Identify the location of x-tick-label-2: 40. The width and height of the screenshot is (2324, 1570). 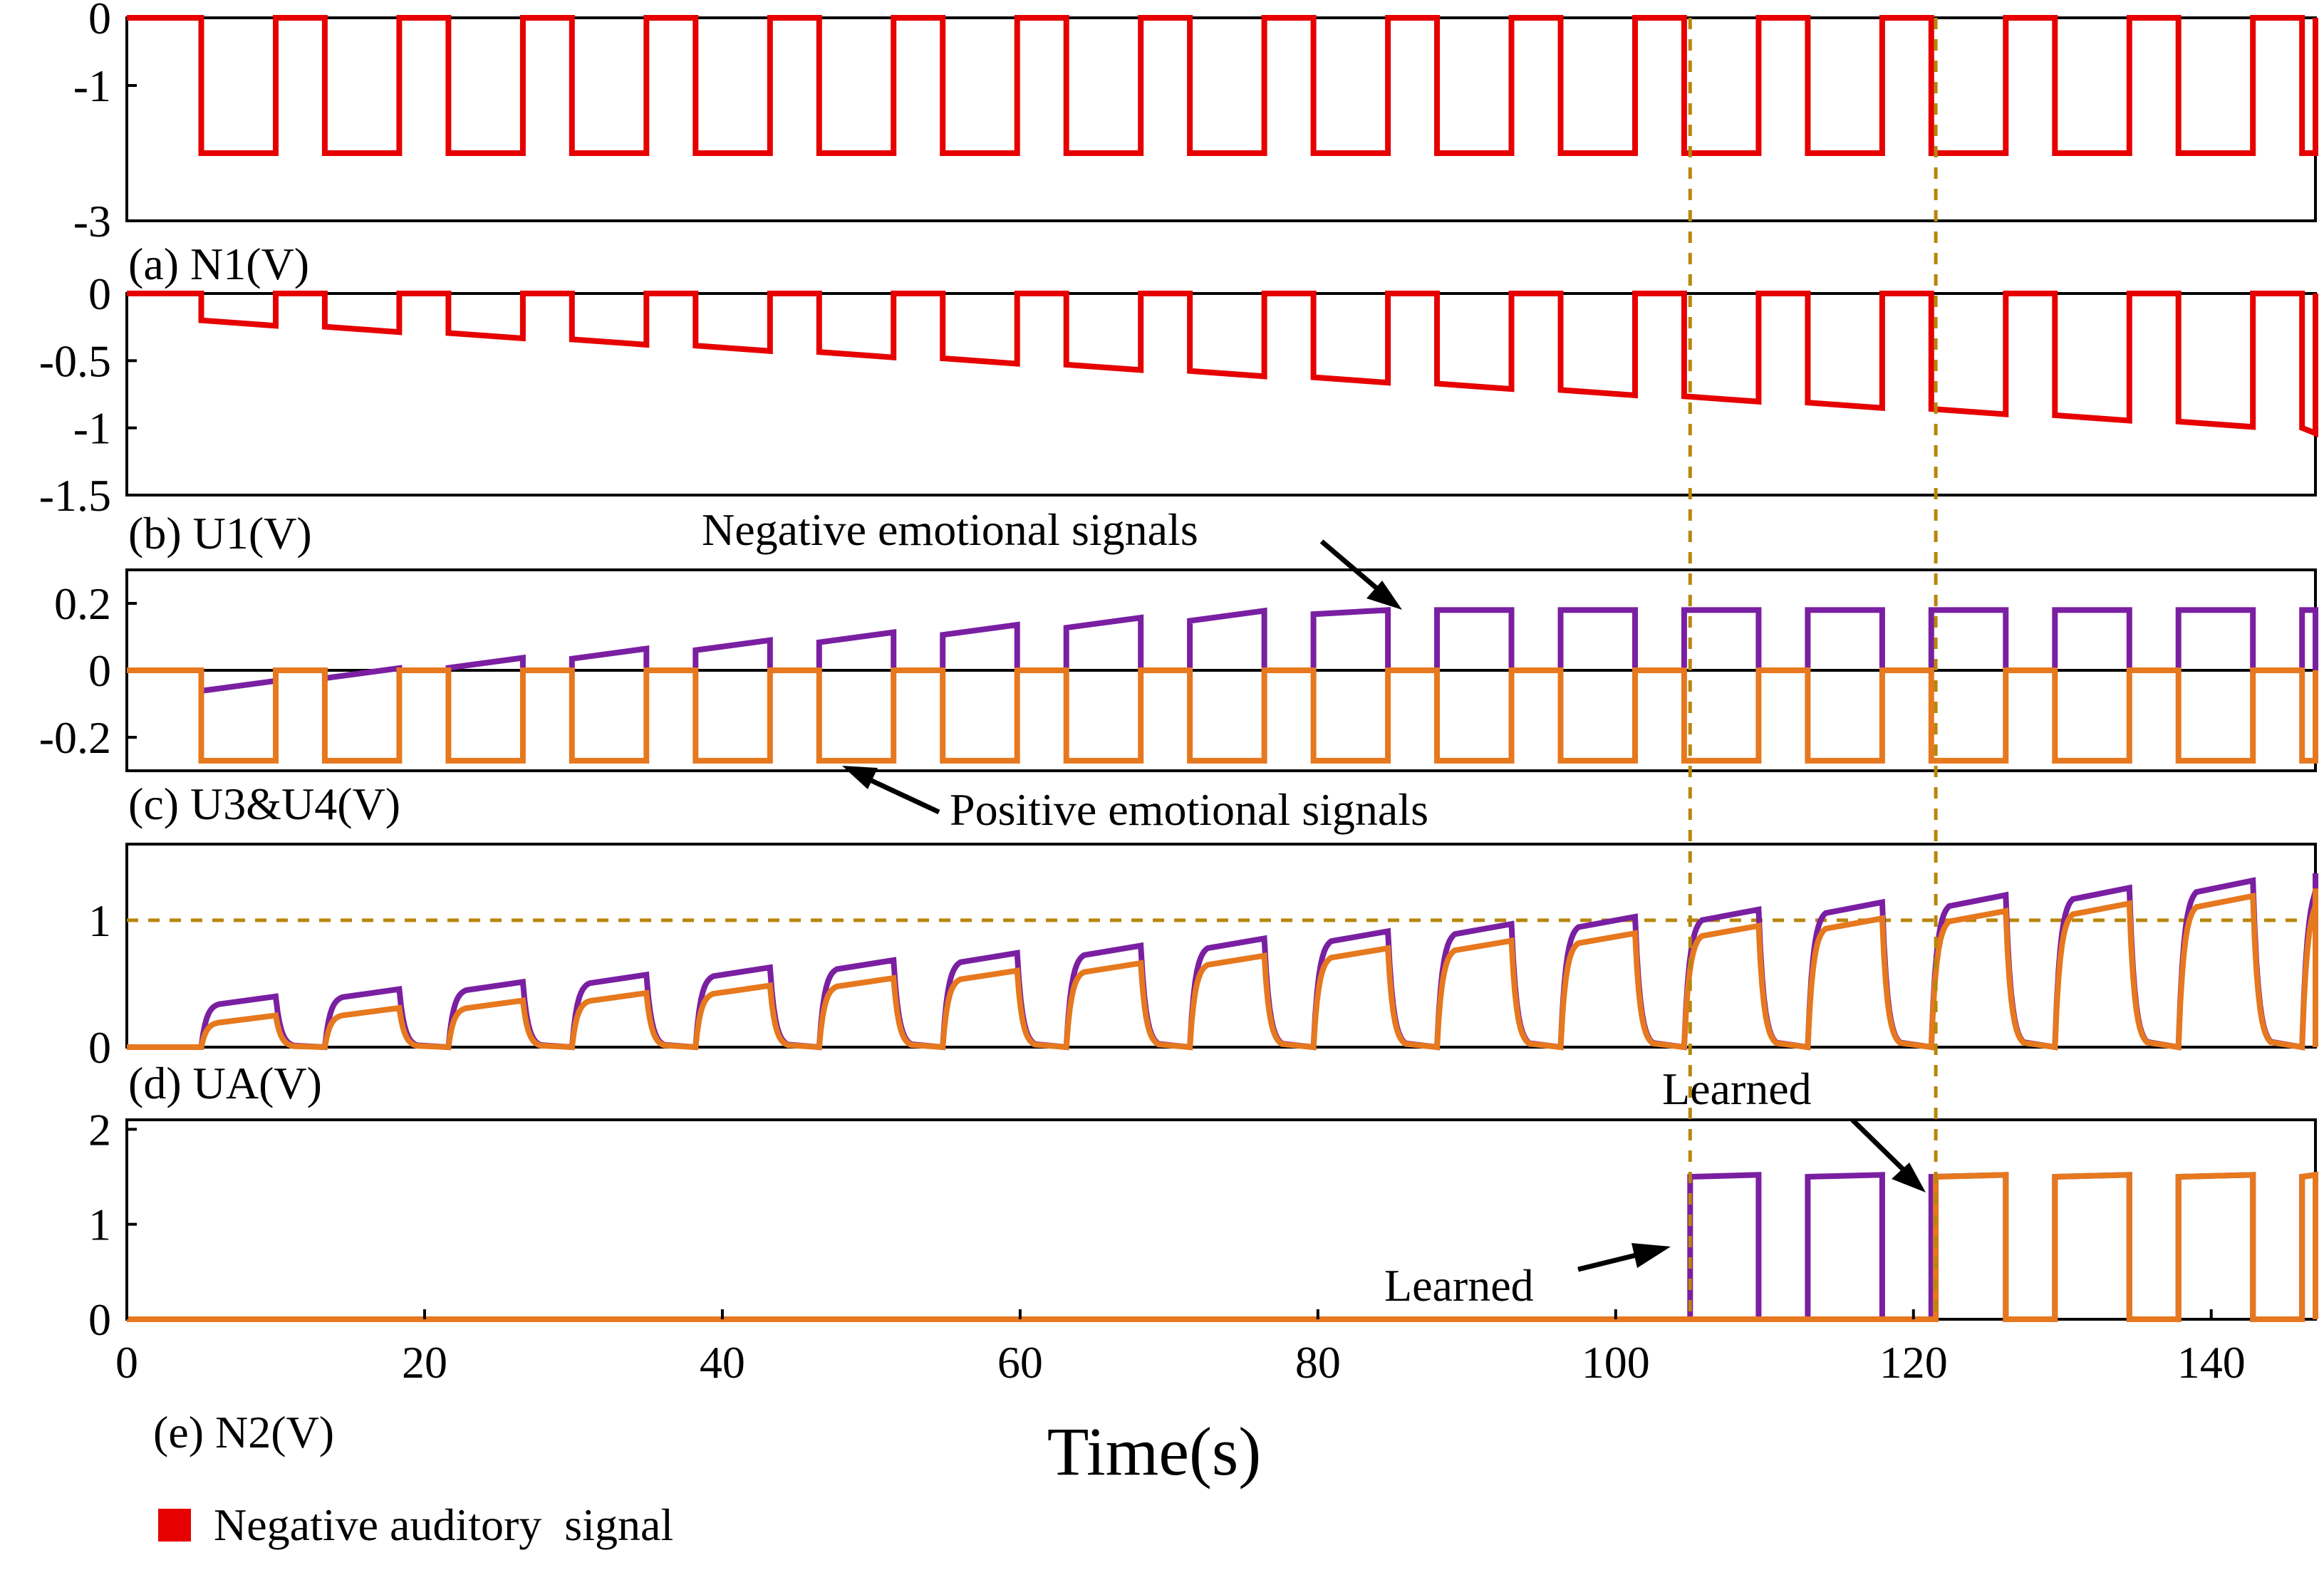
(722, 1362).